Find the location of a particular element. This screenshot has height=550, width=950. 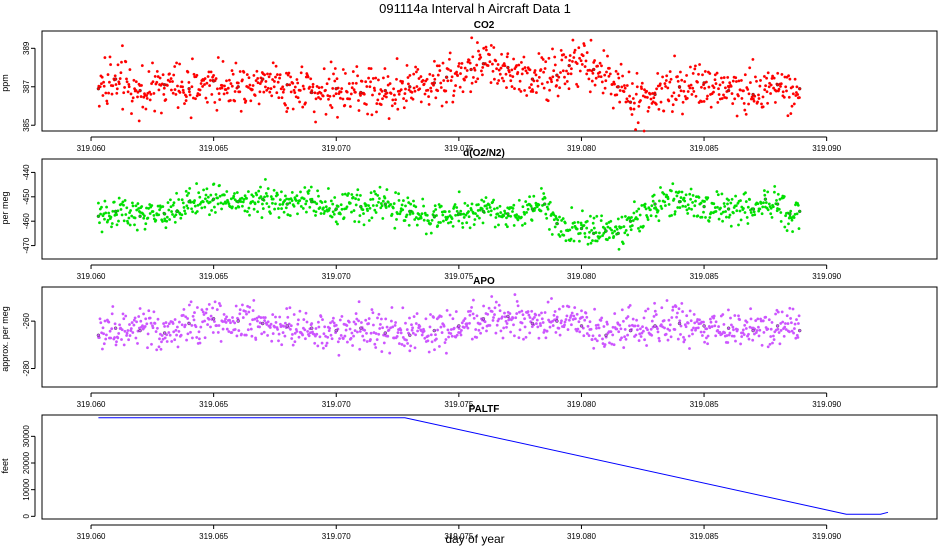

co2-y-tick-label: 385 is located at coordinates (26, 125).